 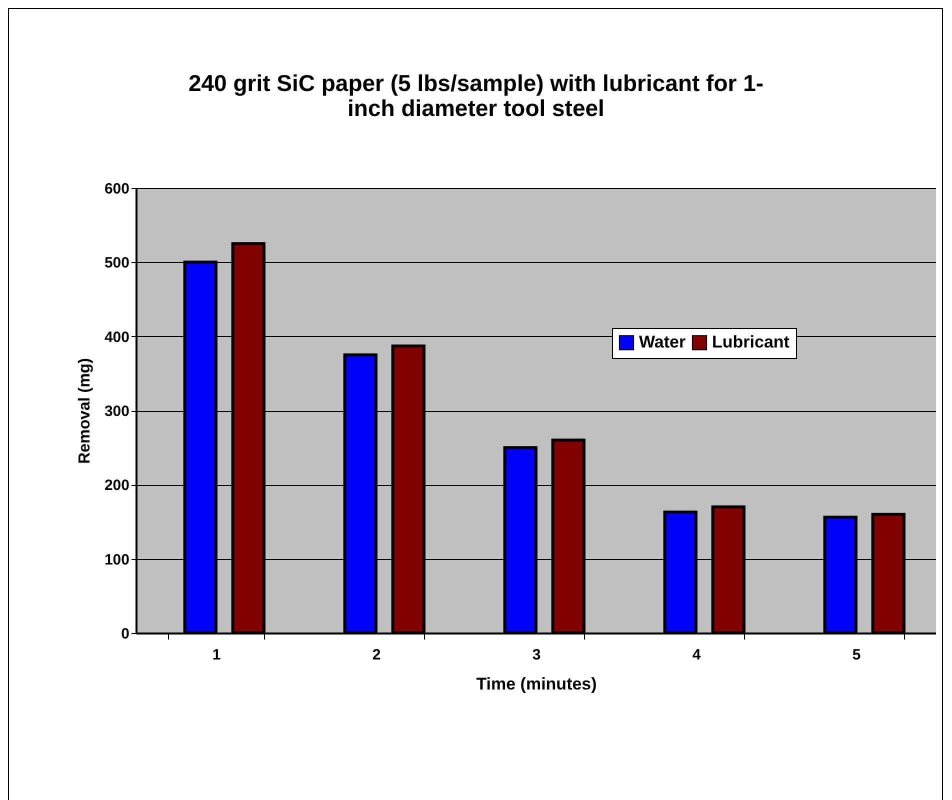 I want to click on x-tick-label: 4, so click(x=697, y=655).